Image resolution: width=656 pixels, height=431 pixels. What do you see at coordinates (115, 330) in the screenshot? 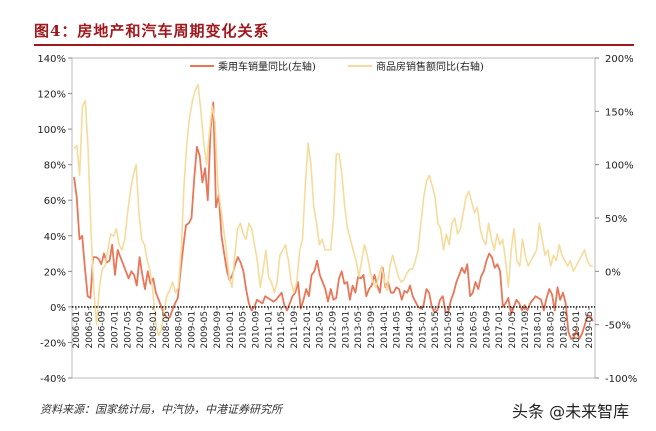
I see `x-tick-label: 2007-01` at bounding box center [115, 330].